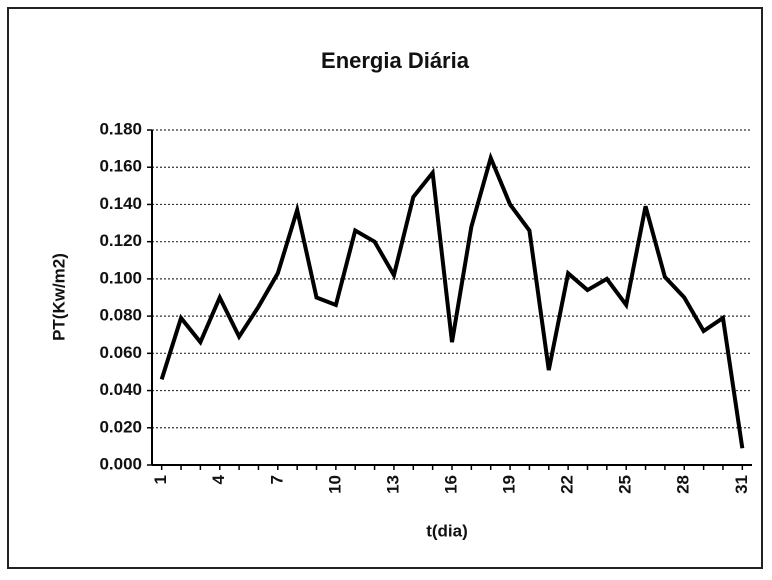 The height and width of the screenshot is (580, 772). What do you see at coordinates (58, 297) in the screenshot?
I see `y-axis-label: PT(Kw/m2)` at bounding box center [58, 297].